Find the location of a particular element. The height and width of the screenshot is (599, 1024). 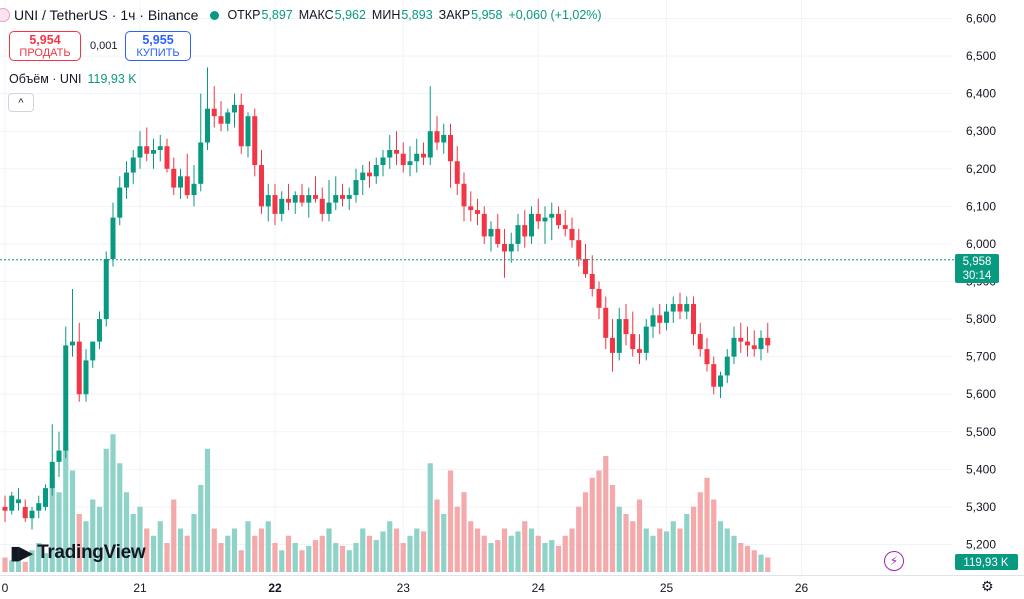

price-tick-label: 6,100 is located at coordinates (981, 206).